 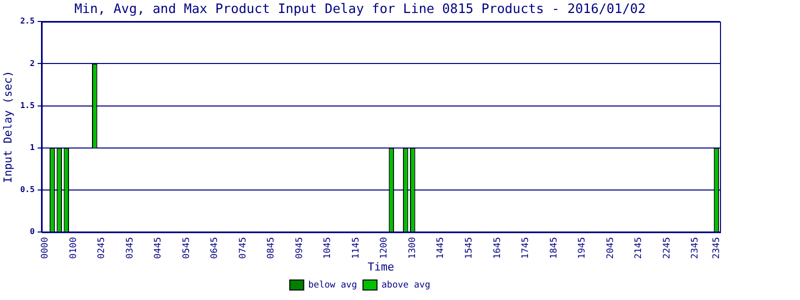 I want to click on legend-label: above avg, so click(x=406, y=285).